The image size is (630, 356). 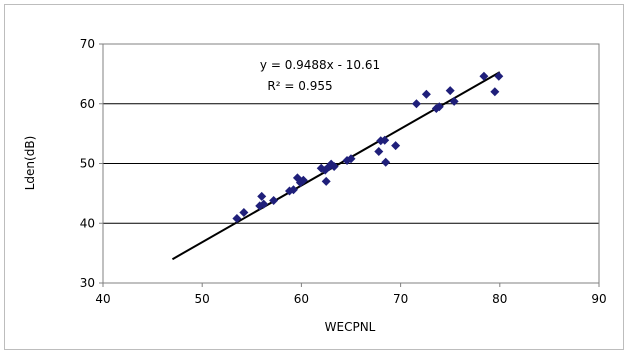 I want to click on y-axis-ticks: 30 40 50 60 70, so click(x=91, y=163).